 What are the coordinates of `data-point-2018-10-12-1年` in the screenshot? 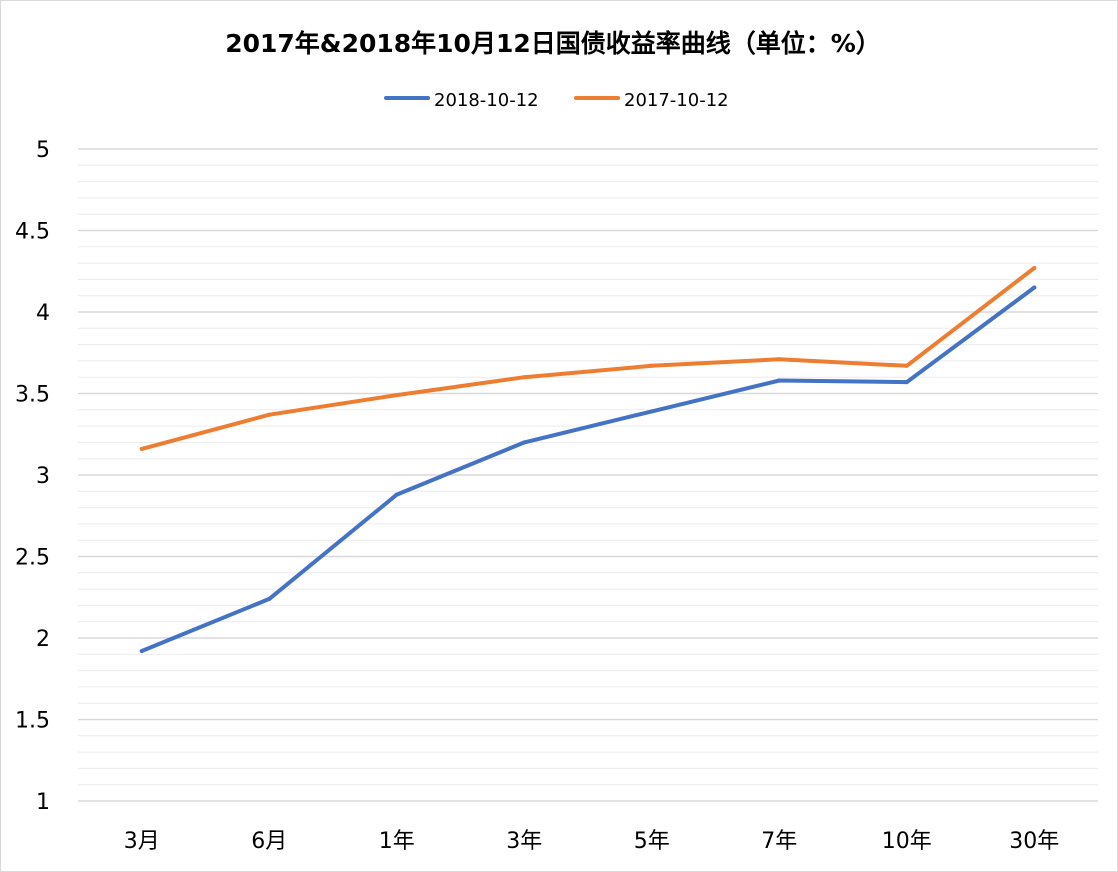 It's located at (396, 494).